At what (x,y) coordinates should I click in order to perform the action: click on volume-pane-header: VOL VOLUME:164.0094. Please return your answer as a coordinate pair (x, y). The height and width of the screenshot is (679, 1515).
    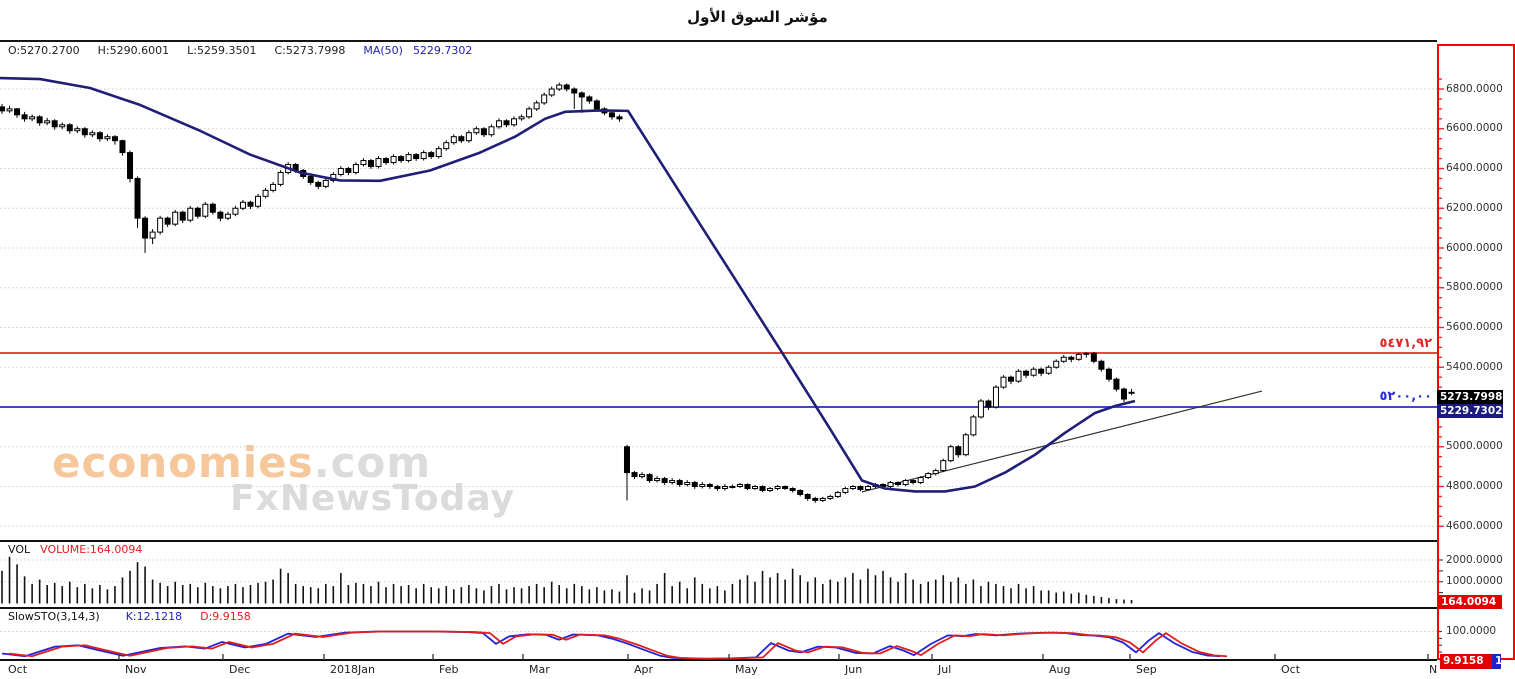
    Looking at the image, I should click on (75, 549).